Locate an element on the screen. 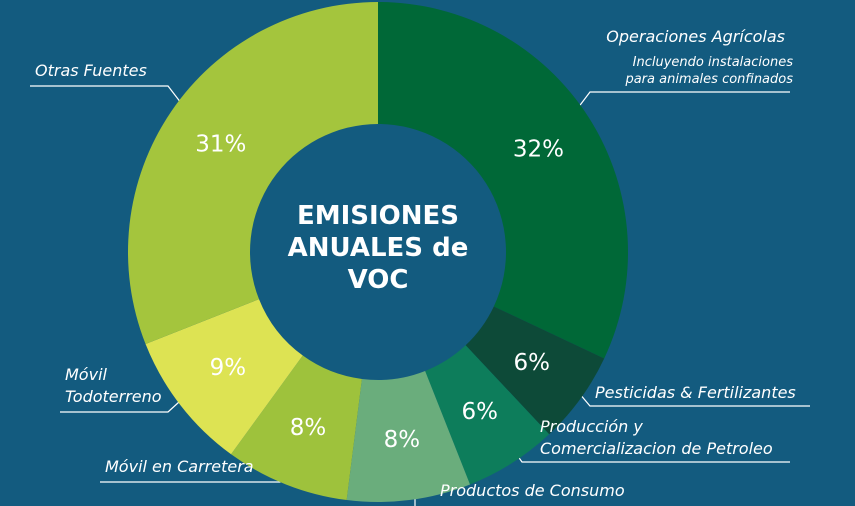  value-label: 32% is located at coordinates (538, 150).